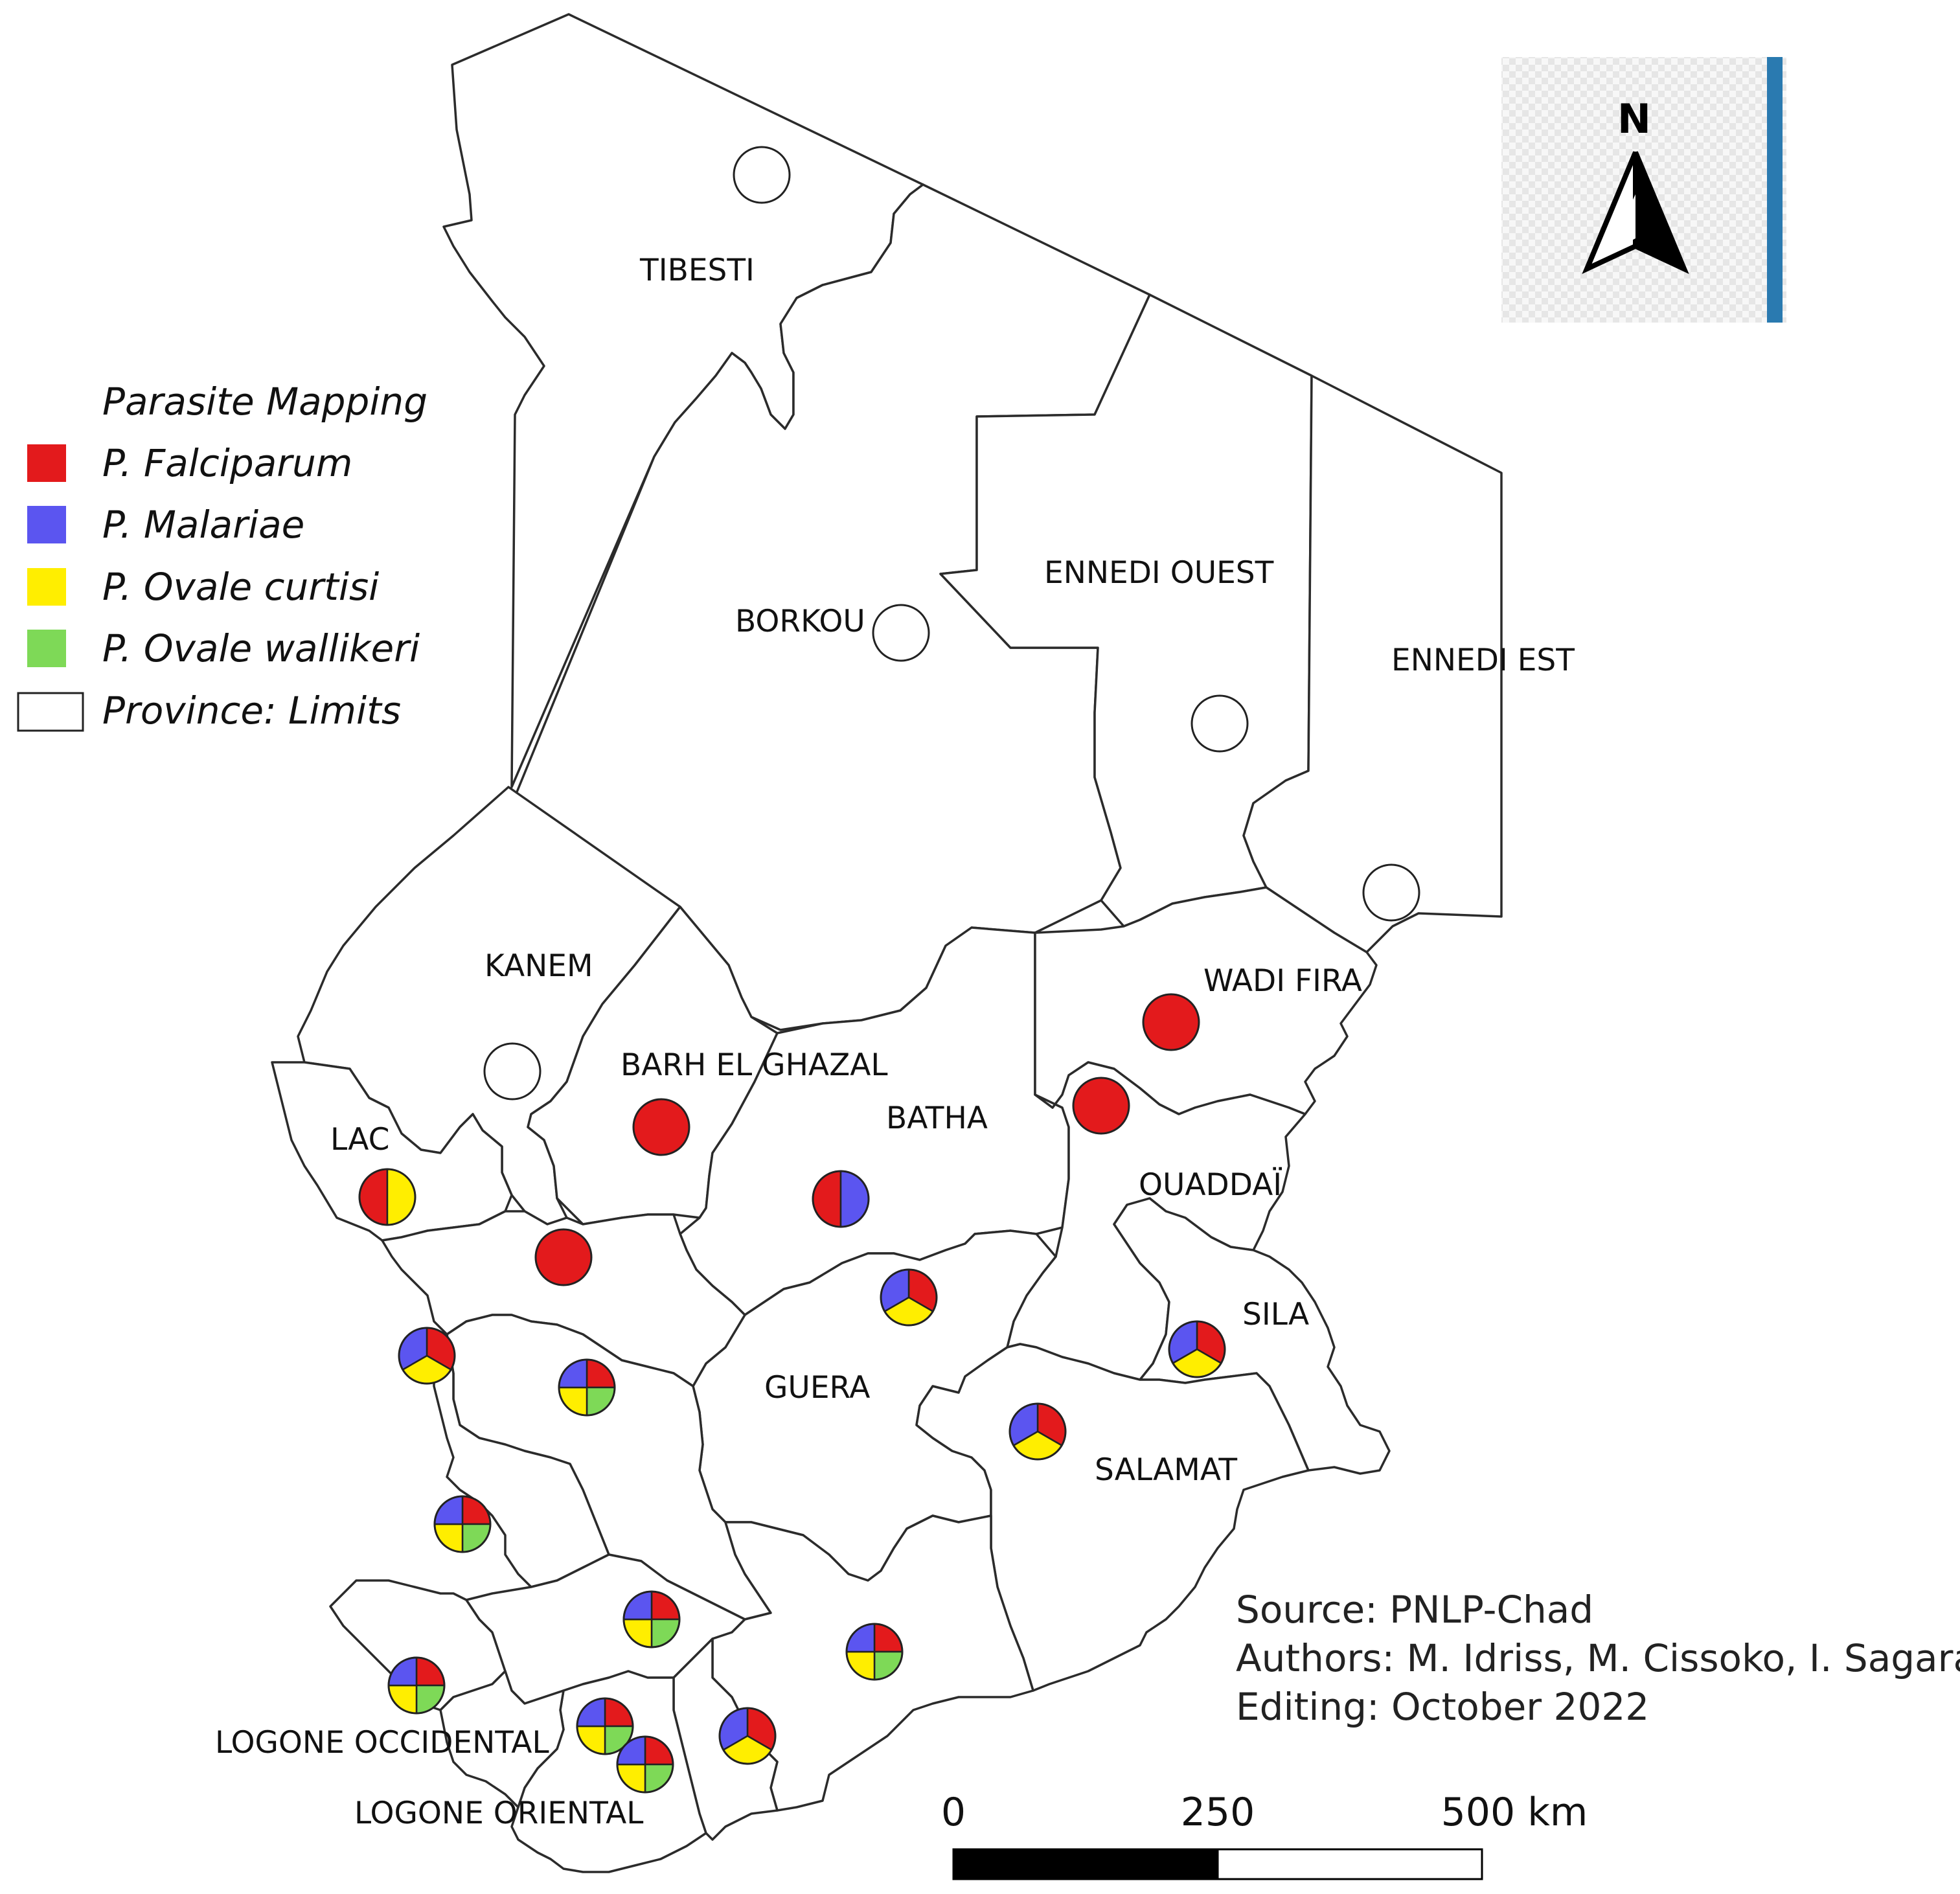 The width and height of the screenshot is (1960, 1894). What do you see at coordinates (203, 525) in the screenshot?
I see `legend-label-malariae: P. Malariae` at bounding box center [203, 525].